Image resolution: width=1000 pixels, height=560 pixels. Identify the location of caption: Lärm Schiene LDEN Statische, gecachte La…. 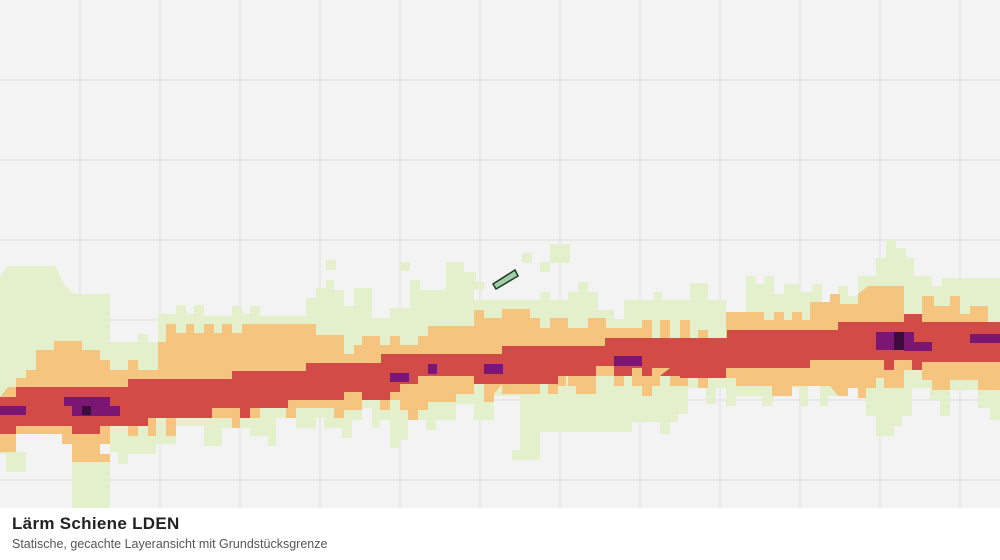
(500, 534).